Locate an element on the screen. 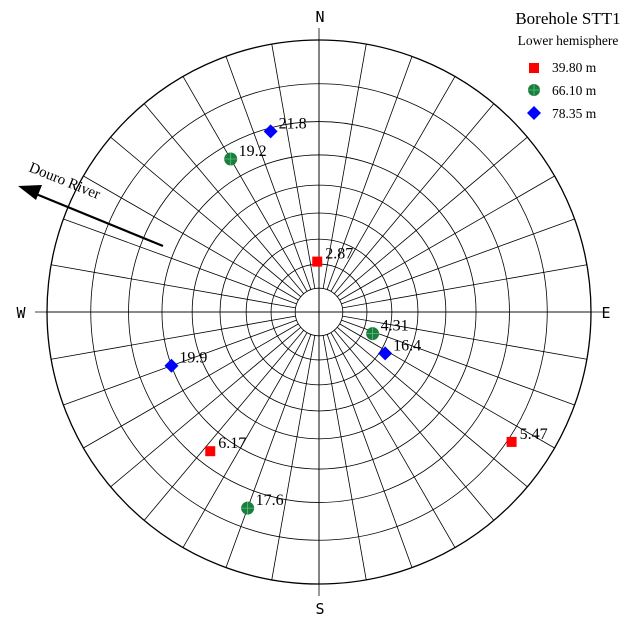  chart-subtitle: Lower hemisphere is located at coordinates (568, 40).